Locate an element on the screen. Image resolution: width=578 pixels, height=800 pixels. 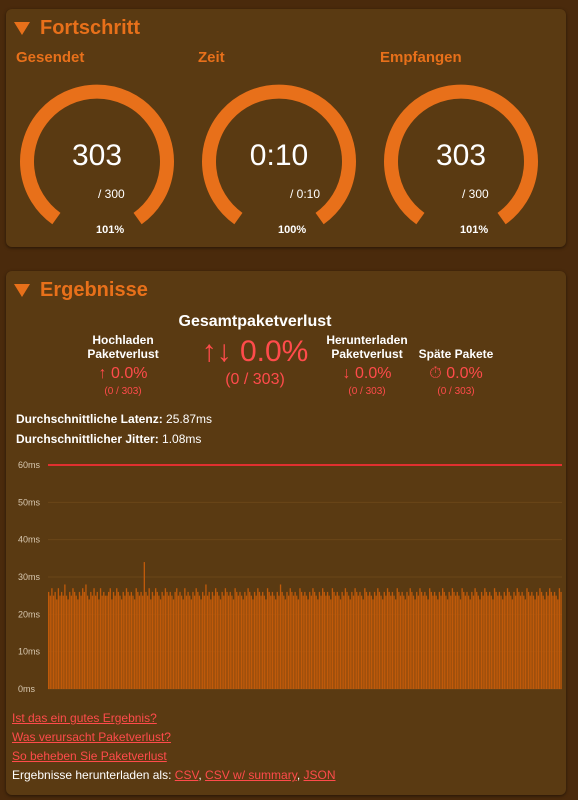
csv-link: CSV is located at coordinates (186, 775).